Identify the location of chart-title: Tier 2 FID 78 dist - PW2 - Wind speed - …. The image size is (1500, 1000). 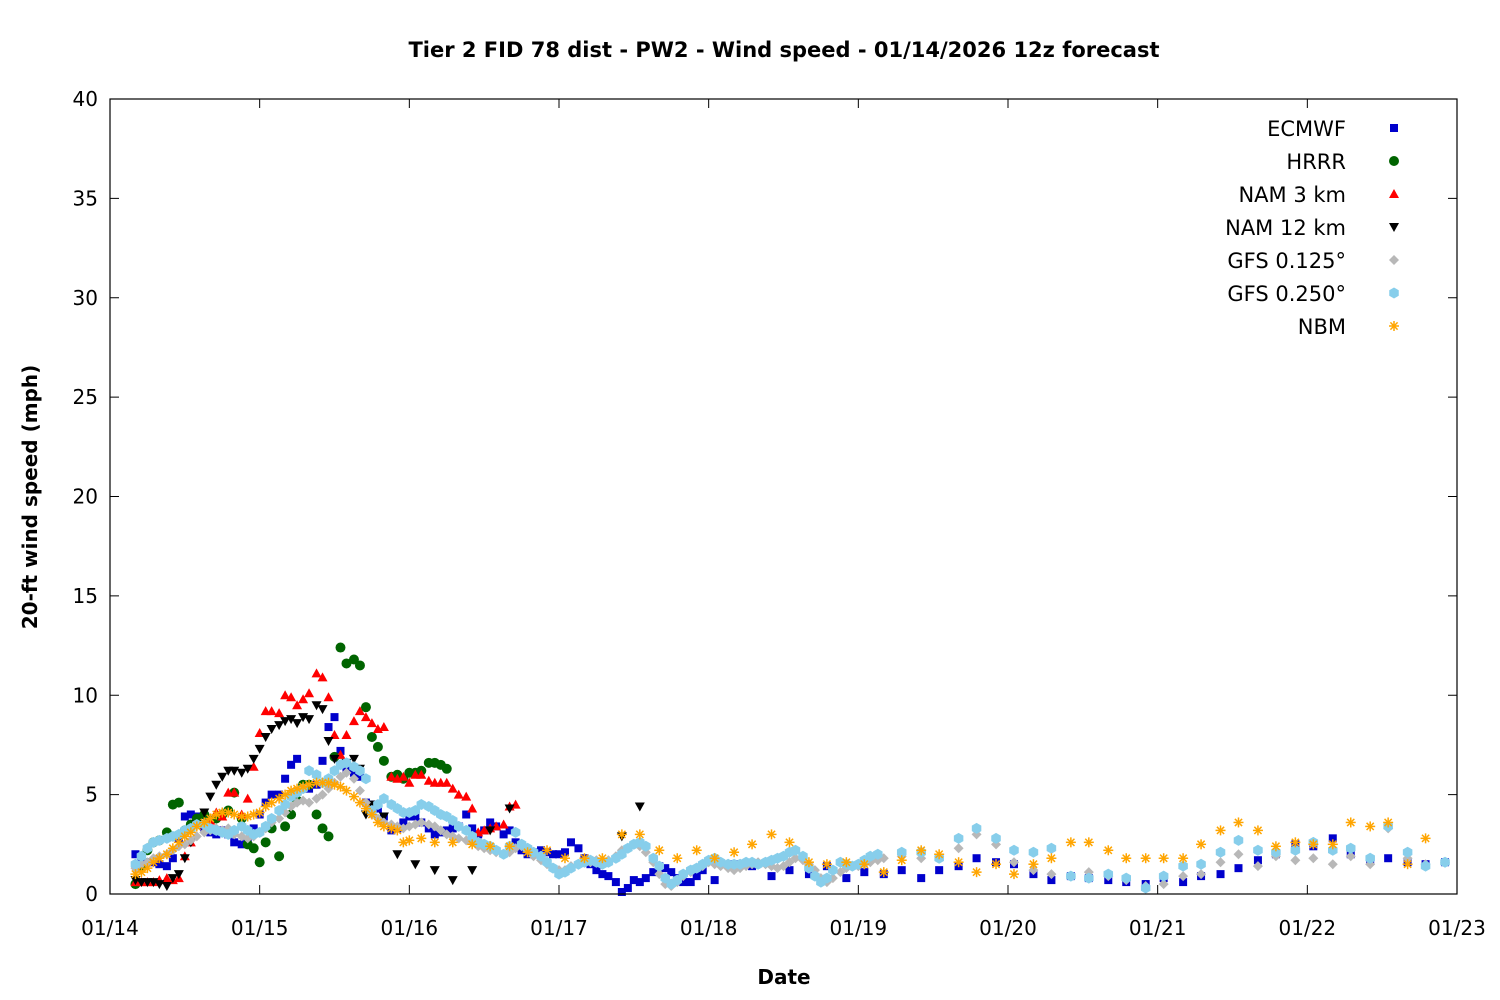
(783, 50).